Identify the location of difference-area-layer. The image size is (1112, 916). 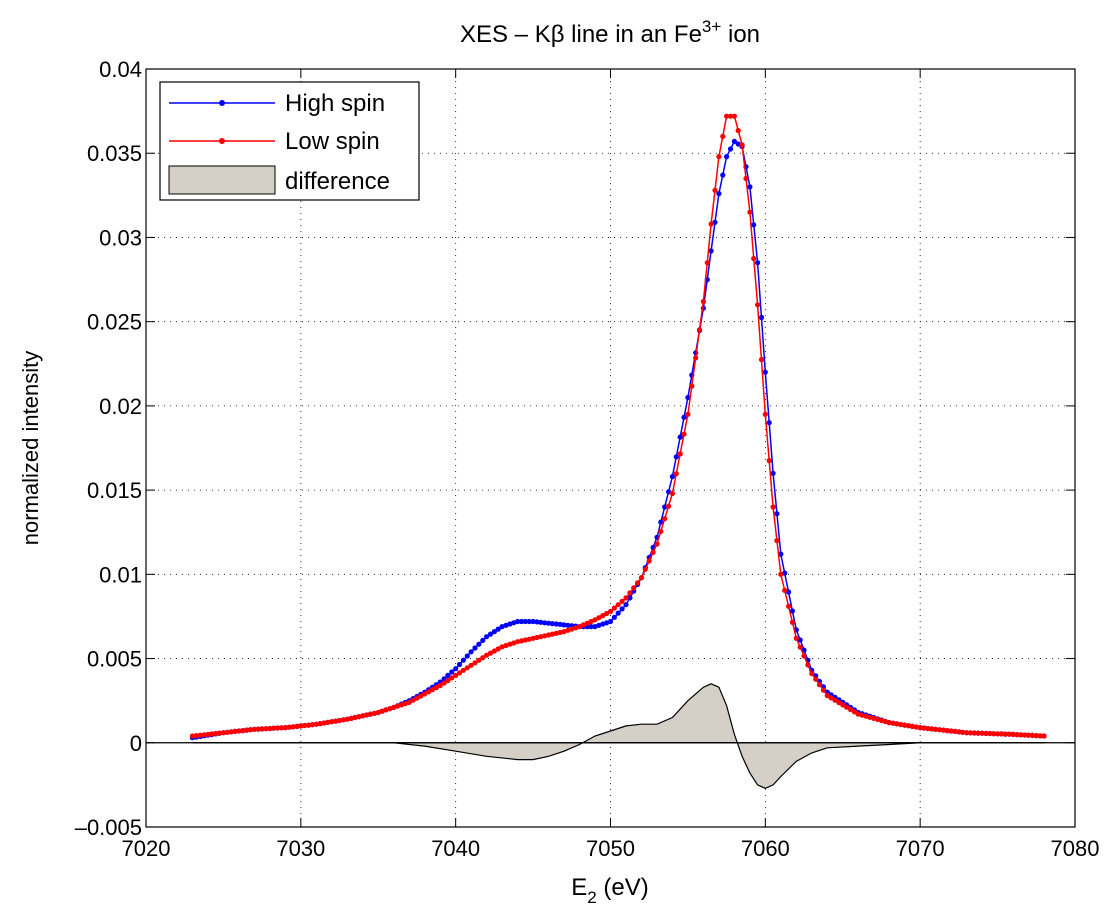
(619, 736).